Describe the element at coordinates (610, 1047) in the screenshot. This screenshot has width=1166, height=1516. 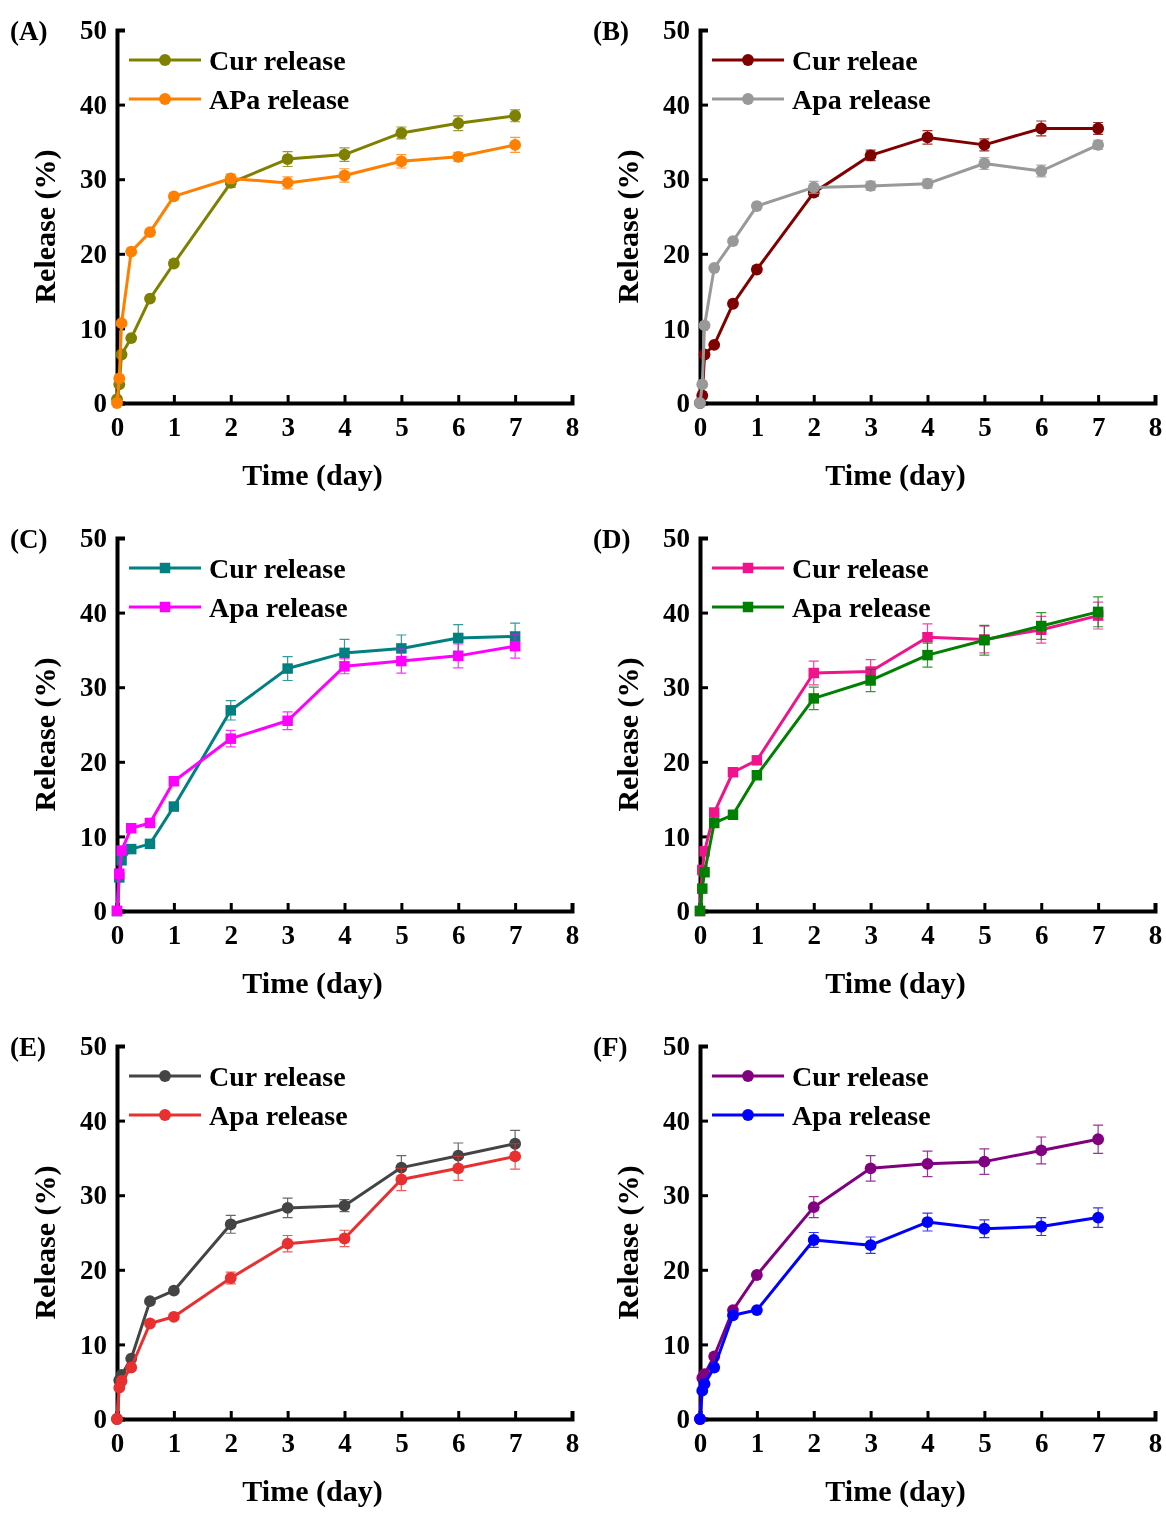
I see `chart-title: (F)` at that location.